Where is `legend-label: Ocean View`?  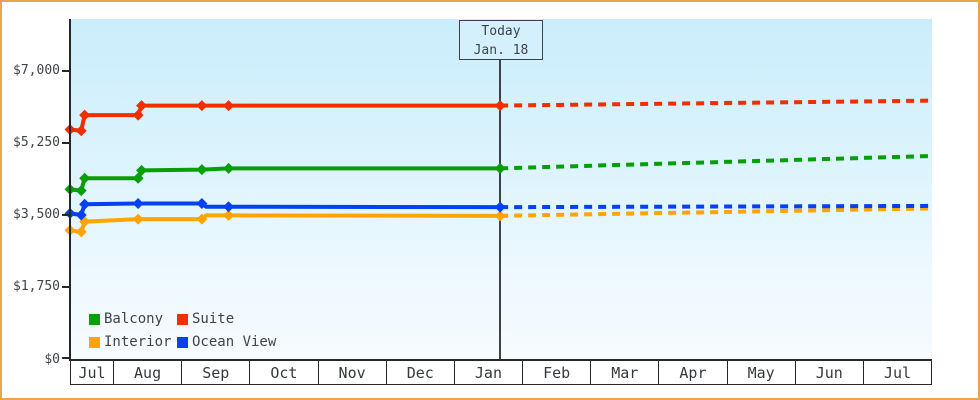
legend-label: Ocean View is located at coordinates (234, 342).